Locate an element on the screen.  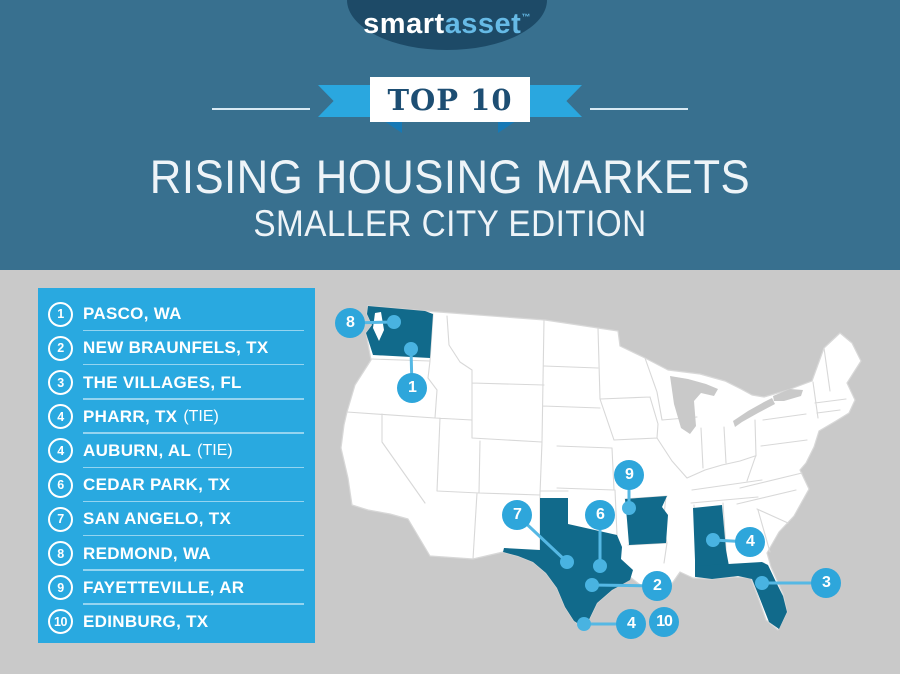
map-marker-8: 8 is located at coordinates (350, 323).